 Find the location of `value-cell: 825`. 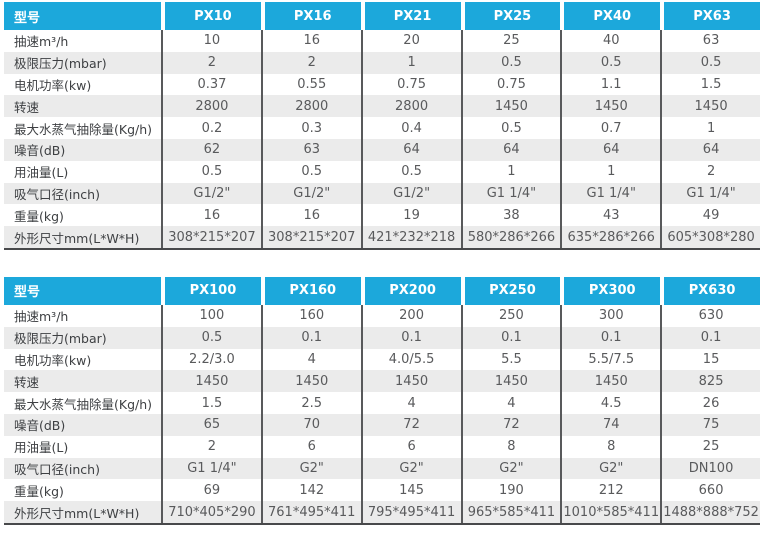

value-cell: 825 is located at coordinates (710, 381).